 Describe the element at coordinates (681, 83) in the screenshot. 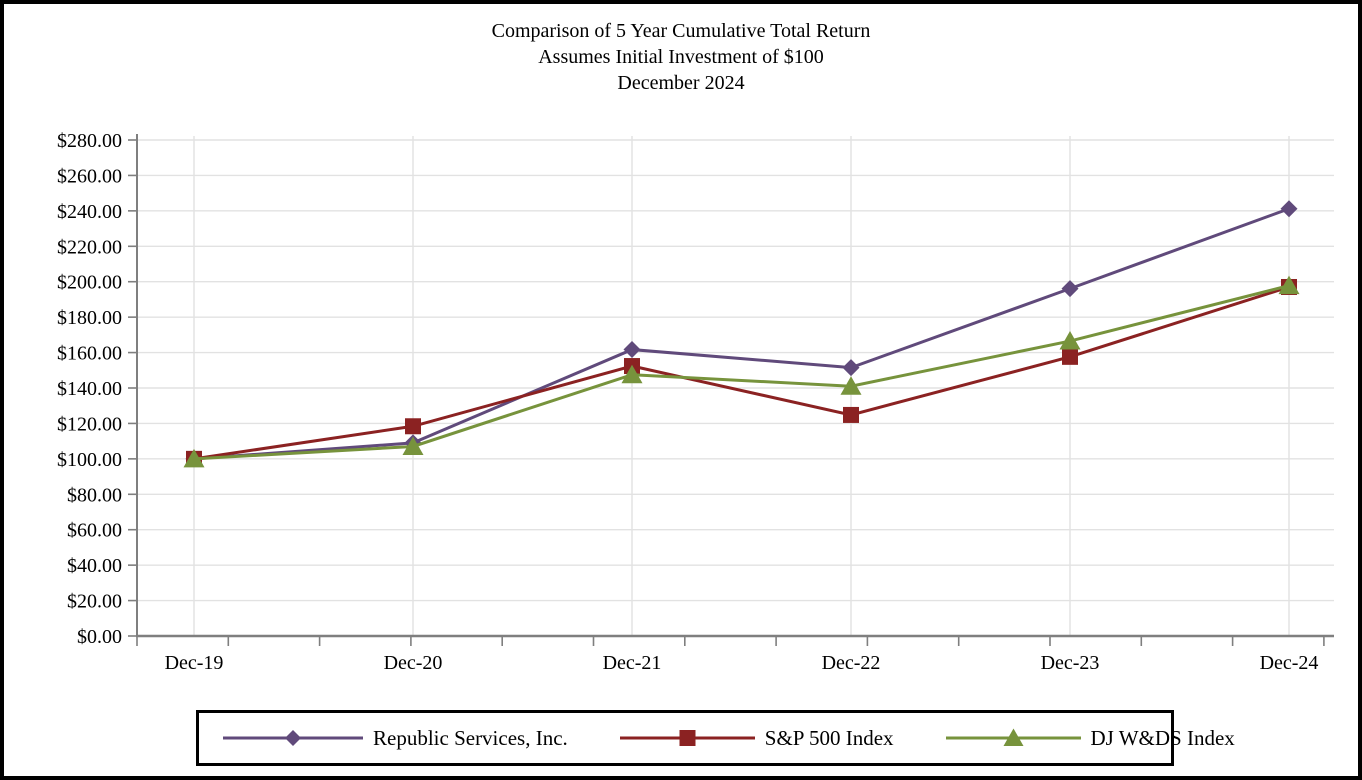

I see `chart-subtitle-date: December 2024` at that location.